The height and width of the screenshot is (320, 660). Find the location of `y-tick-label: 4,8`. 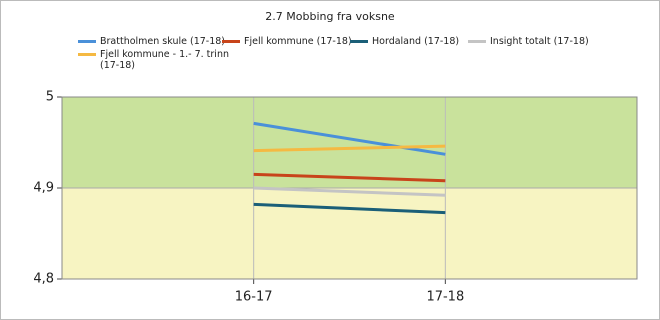

y-tick-label: 4,8 is located at coordinates (43, 279).